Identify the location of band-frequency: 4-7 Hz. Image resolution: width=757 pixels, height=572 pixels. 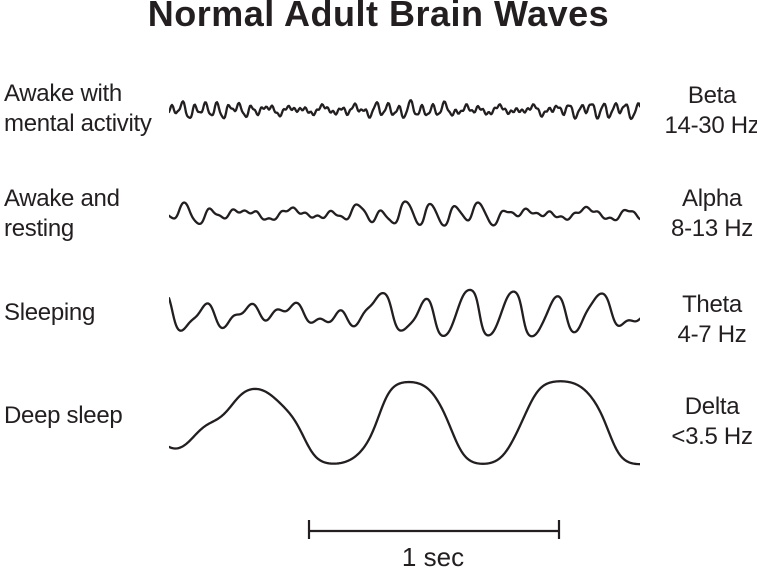
(712, 334).